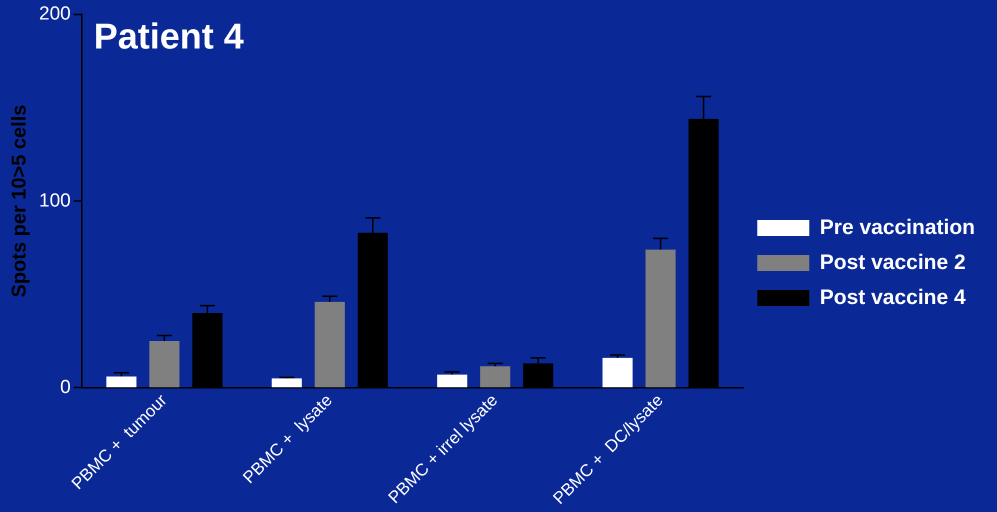  What do you see at coordinates (55, 201) in the screenshot?
I see `y-tick-label: 100` at bounding box center [55, 201].